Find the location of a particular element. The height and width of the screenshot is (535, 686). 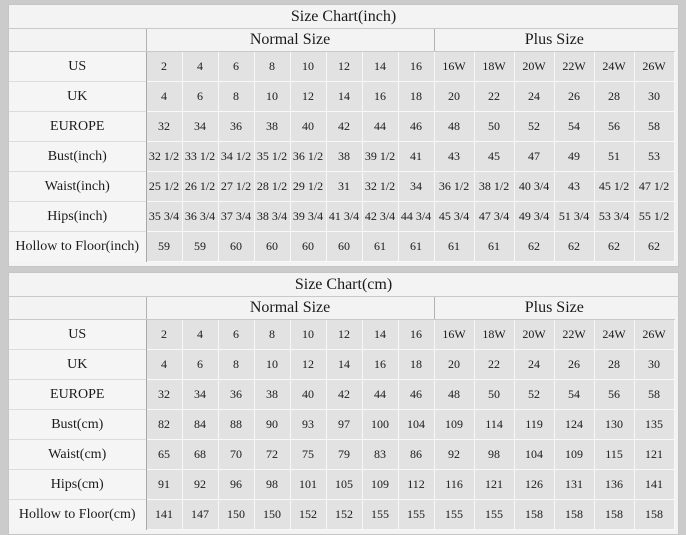

size-value-cell: 25 1/2 is located at coordinates (164, 186).